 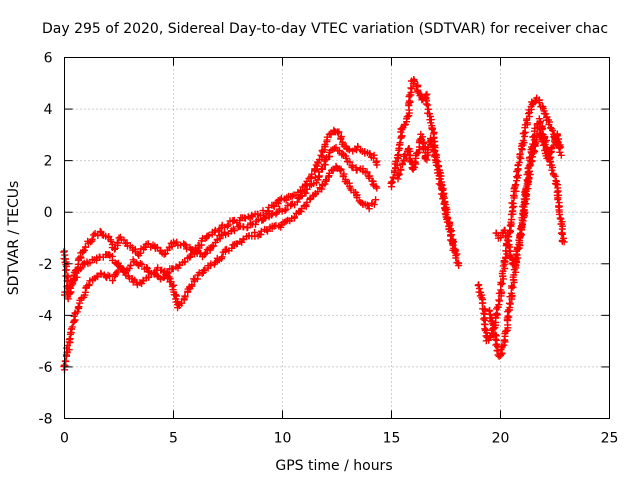 What do you see at coordinates (173, 439) in the screenshot?
I see `x-tick-label: 5` at bounding box center [173, 439].